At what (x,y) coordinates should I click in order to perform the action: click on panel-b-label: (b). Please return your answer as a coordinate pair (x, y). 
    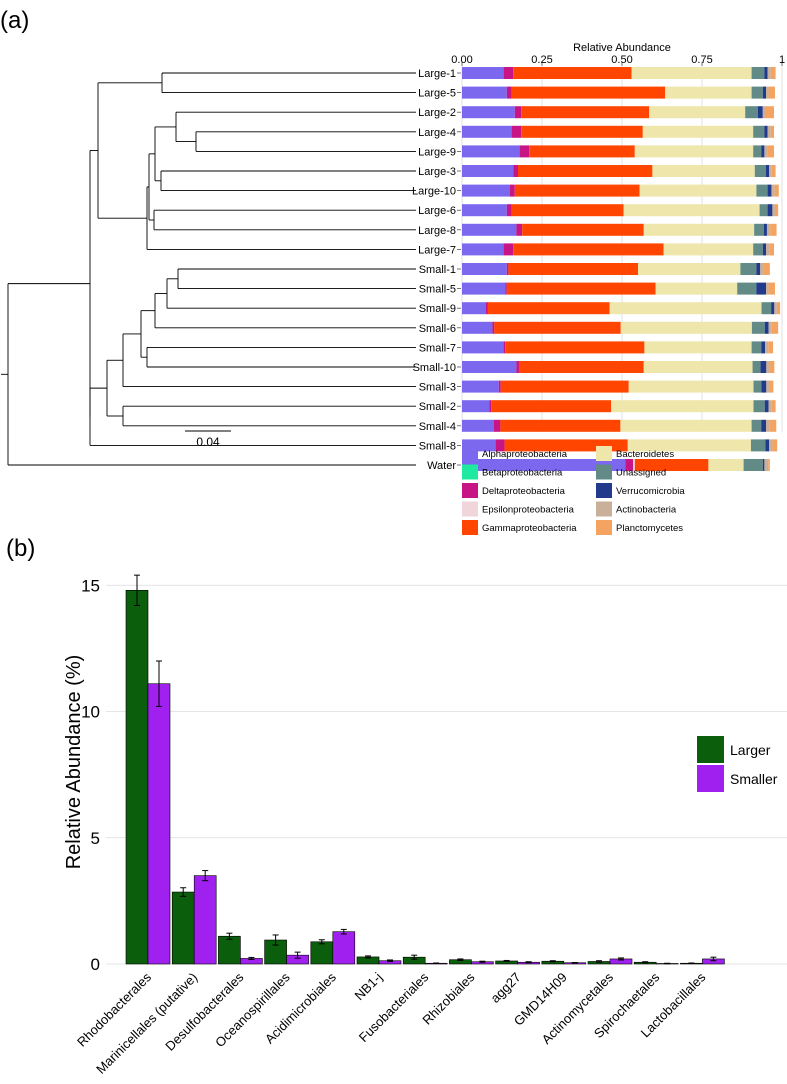
    Looking at the image, I should click on (20, 548).